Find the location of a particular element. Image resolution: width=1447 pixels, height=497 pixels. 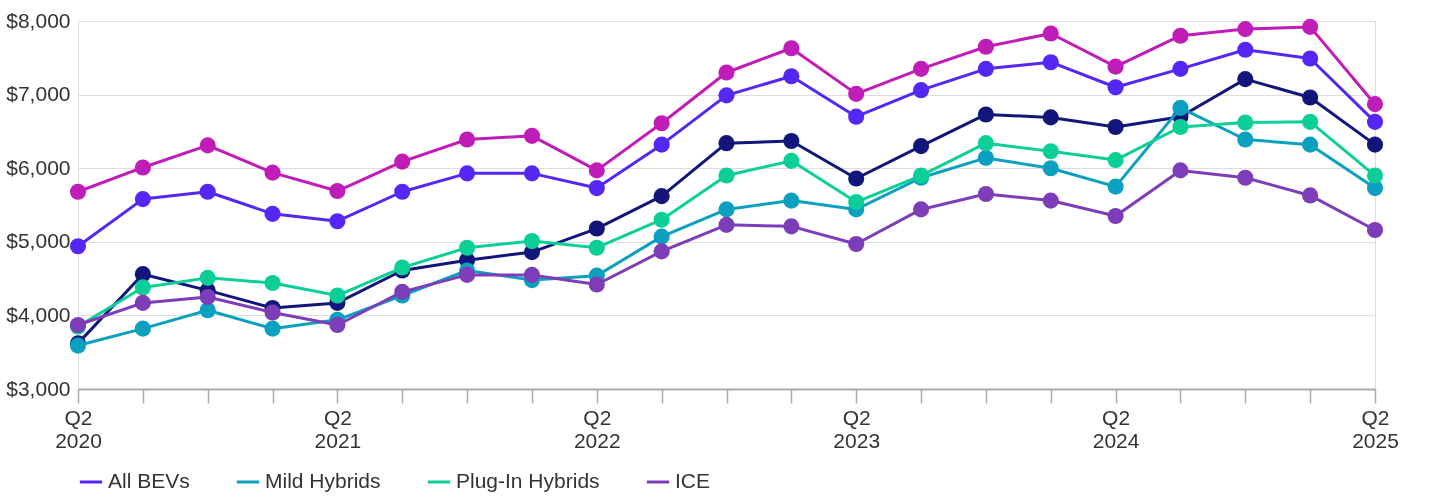

y-tick-label: $3,000 is located at coordinates (38, 388).